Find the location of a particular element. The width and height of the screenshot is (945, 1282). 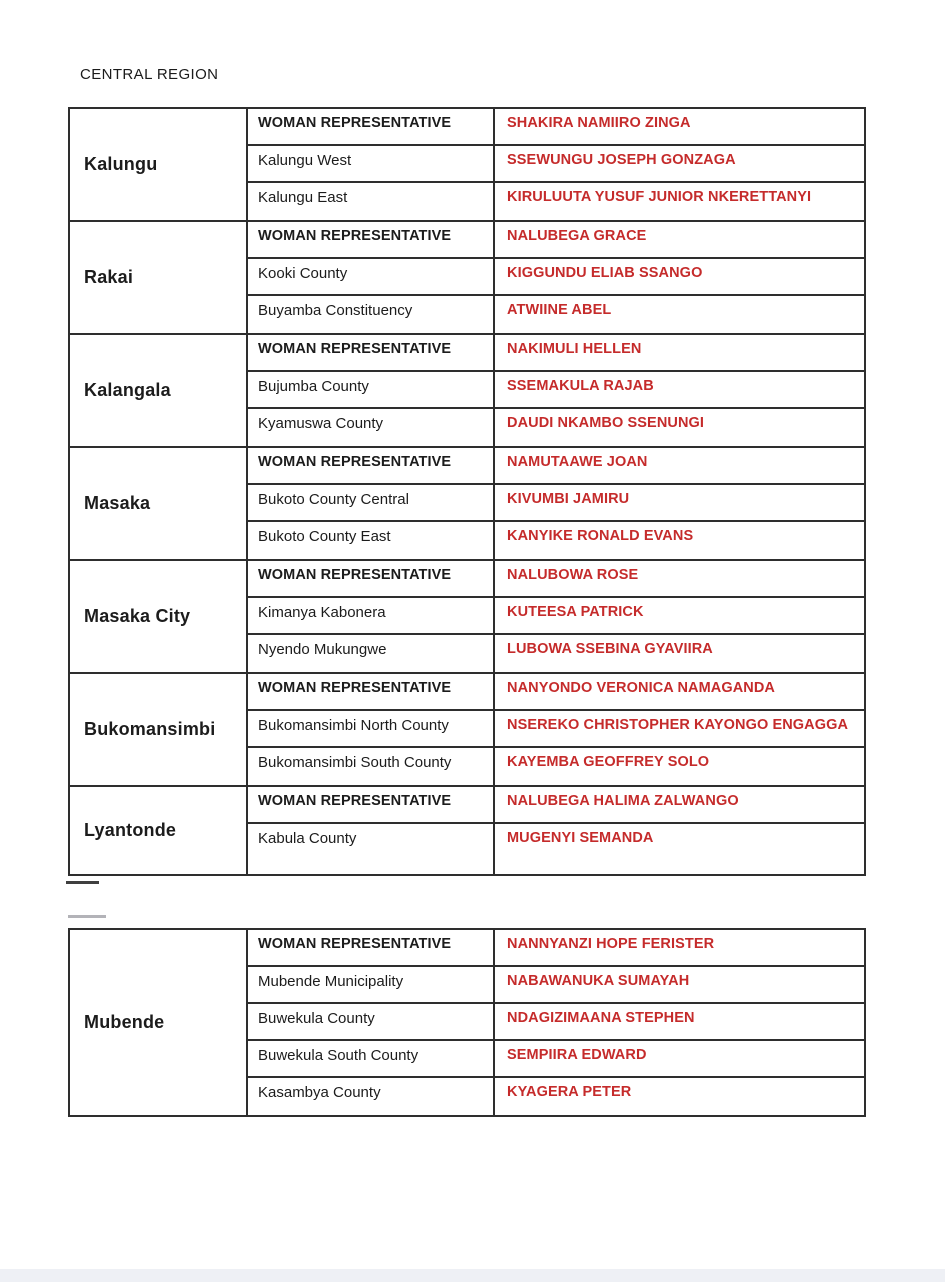

table-row: WOMAN REPRESENTATIVE NALUBOWA ROSE is located at coordinates (556, 579).